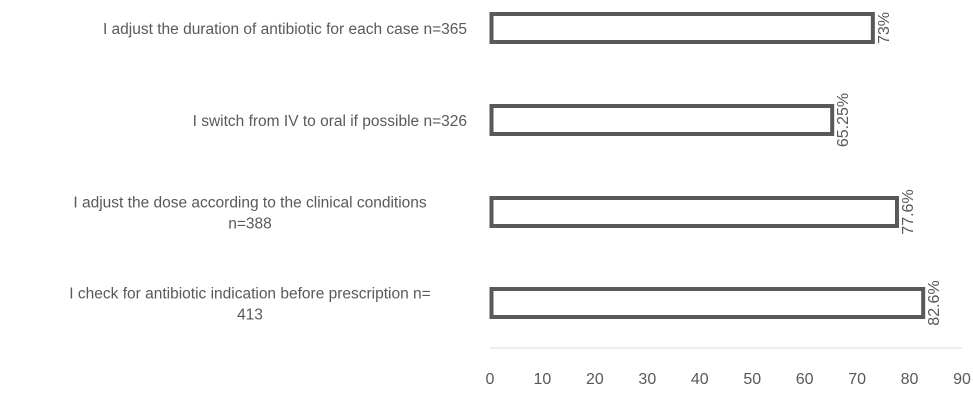 The width and height of the screenshot is (973, 394). What do you see at coordinates (857, 379) in the screenshot?
I see `x-tick-label: 70` at bounding box center [857, 379].